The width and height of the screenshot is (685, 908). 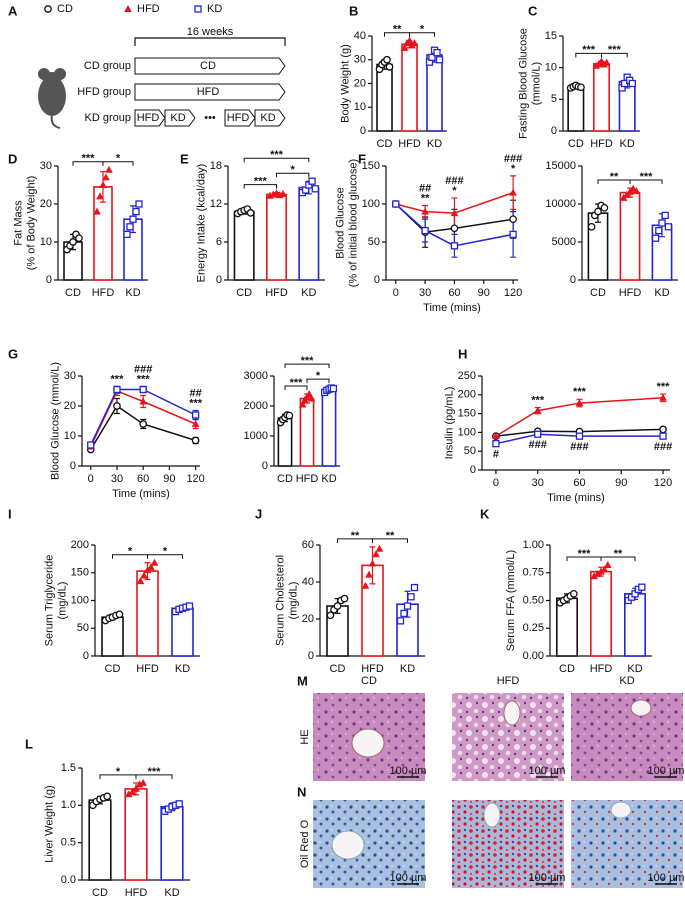 I want to click on annotation: ###, so click(x=143, y=369).